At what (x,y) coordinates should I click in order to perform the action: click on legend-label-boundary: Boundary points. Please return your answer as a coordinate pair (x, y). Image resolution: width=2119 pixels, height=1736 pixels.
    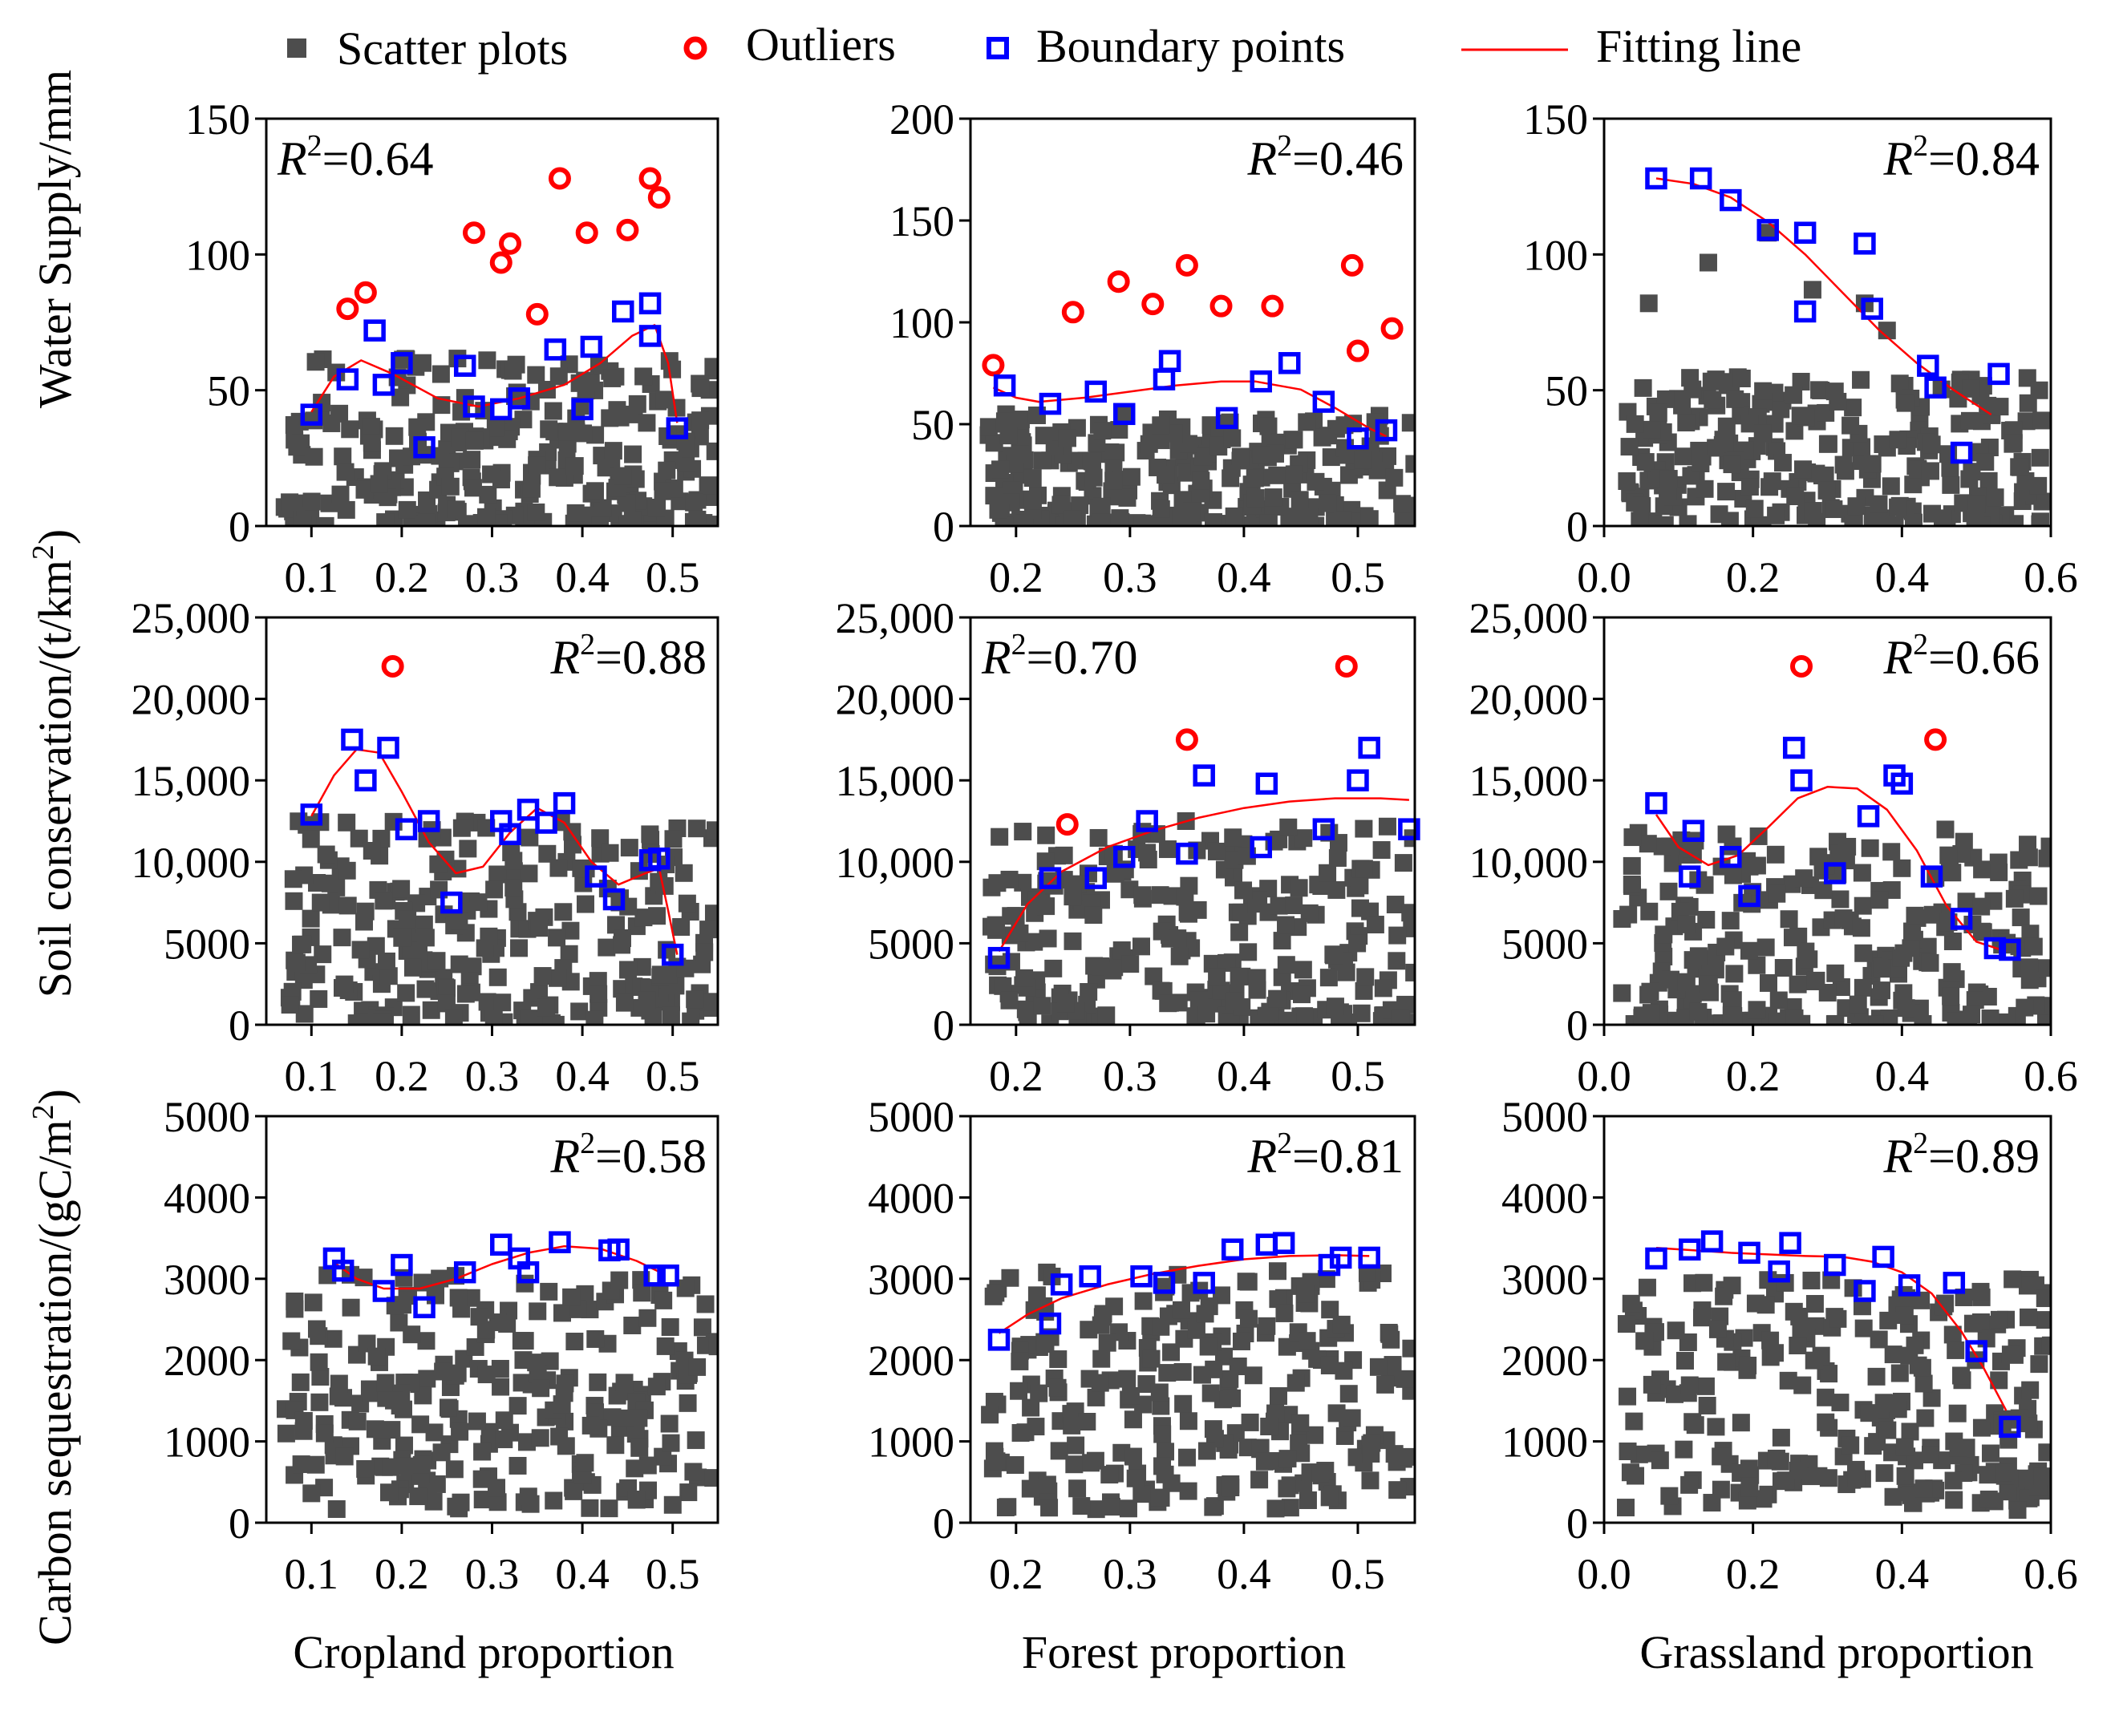
    Looking at the image, I should click on (1190, 46).